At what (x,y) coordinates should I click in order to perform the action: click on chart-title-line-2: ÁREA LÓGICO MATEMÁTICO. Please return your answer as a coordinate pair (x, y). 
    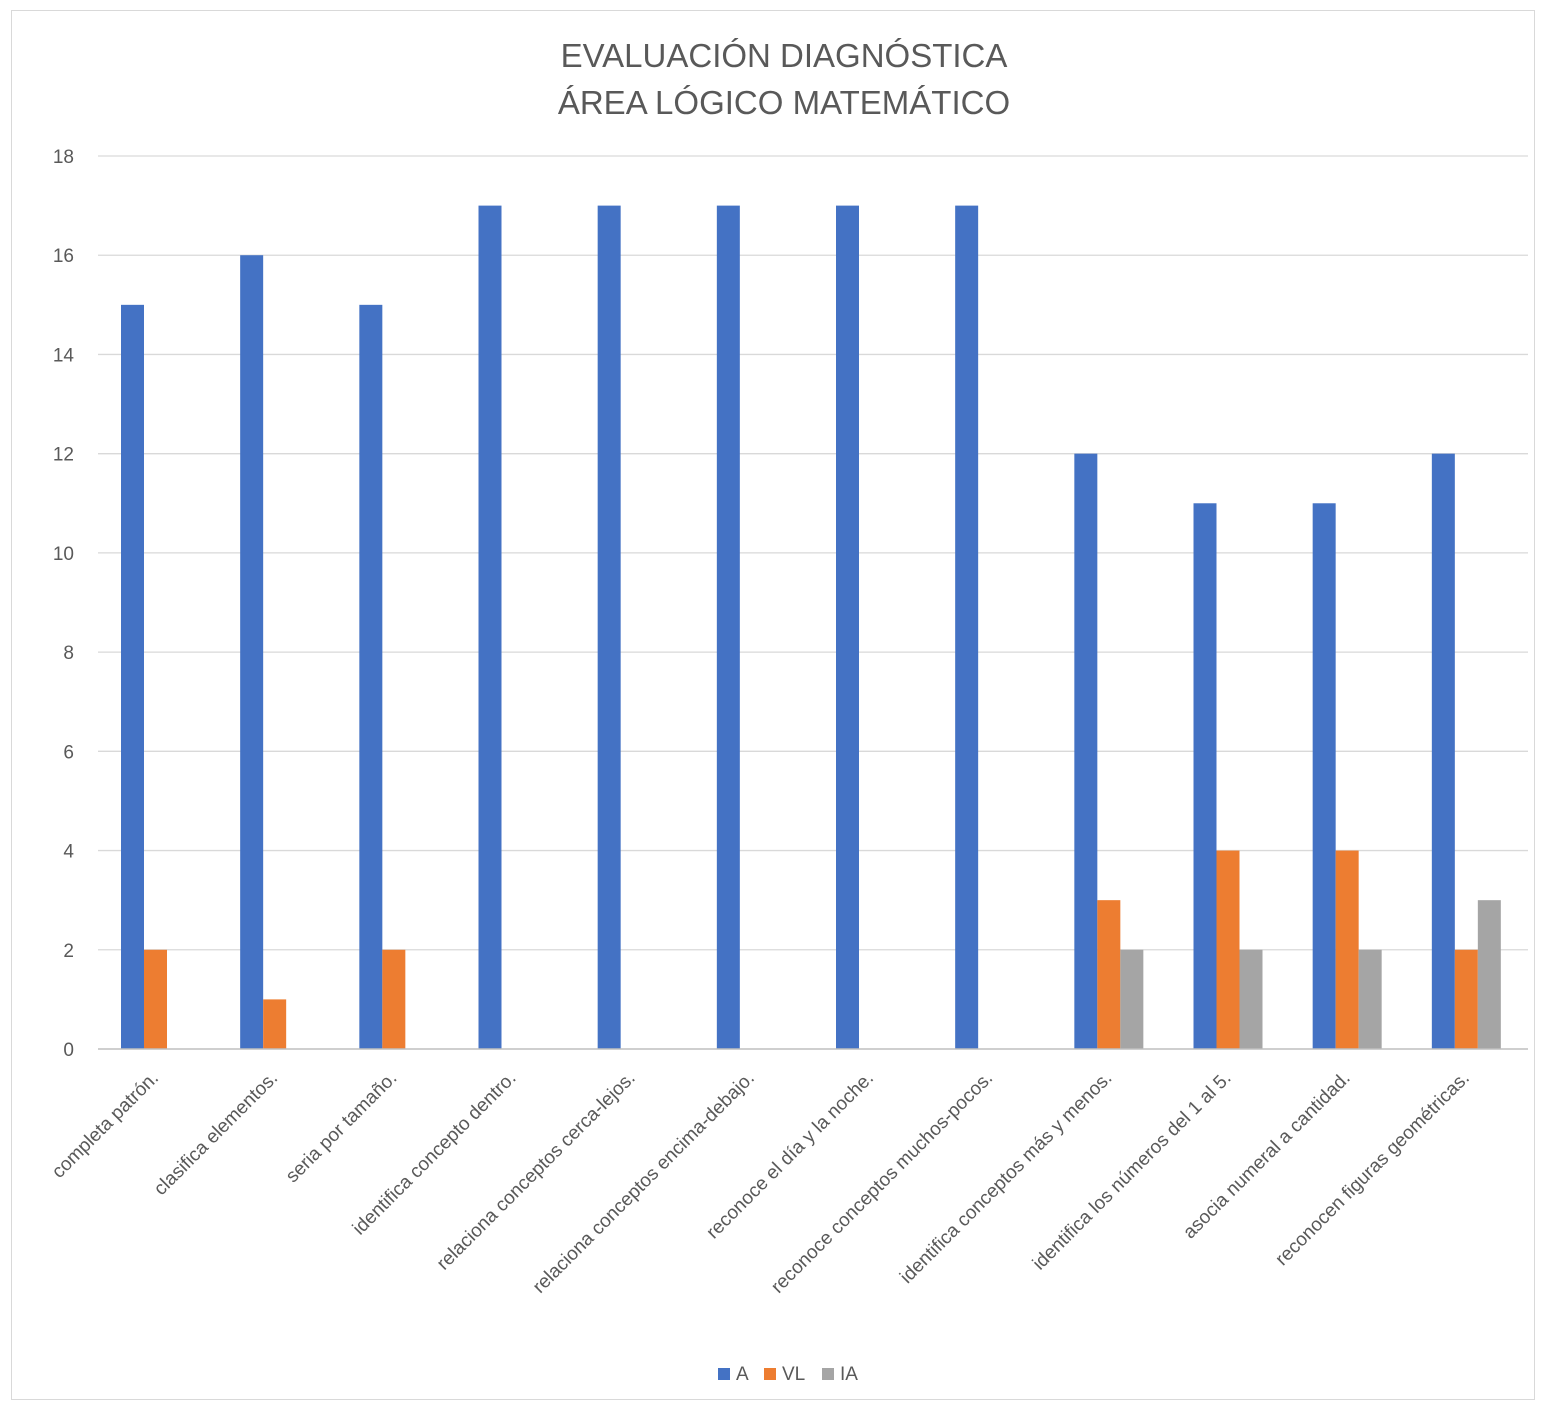
    Looking at the image, I should click on (784, 102).